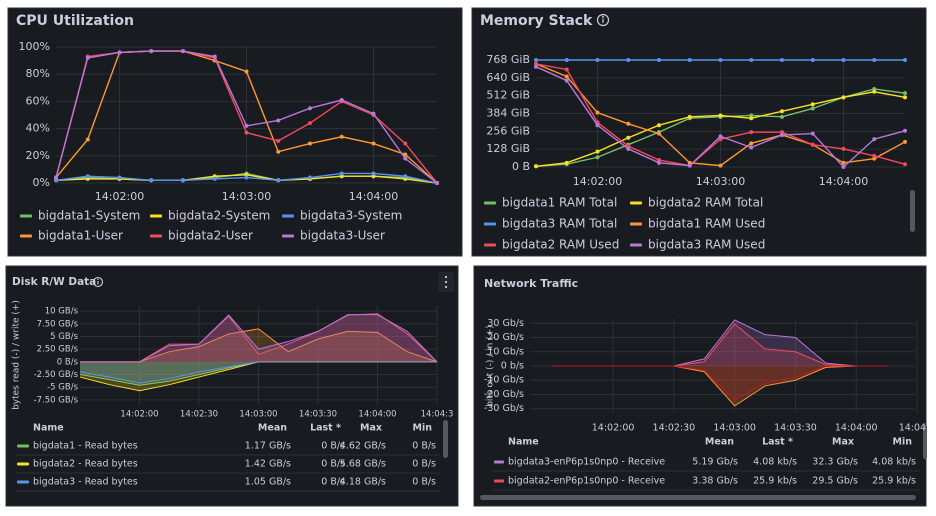 This screenshot has width=936, height=516. What do you see at coordinates (903, 442) in the screenshot?
I see `table-header: Min` at bounding box center [903, 442].